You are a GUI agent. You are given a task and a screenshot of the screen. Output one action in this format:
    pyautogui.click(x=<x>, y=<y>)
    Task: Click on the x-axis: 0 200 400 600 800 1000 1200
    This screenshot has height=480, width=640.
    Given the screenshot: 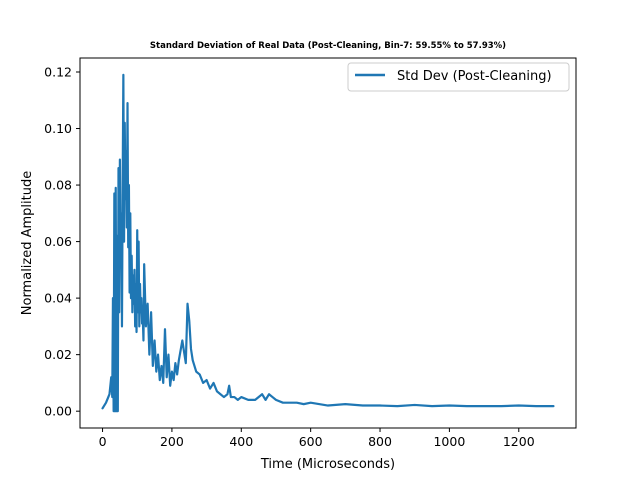 What is the action you would take?
    pyautogui.click(x=317, y=438)
    